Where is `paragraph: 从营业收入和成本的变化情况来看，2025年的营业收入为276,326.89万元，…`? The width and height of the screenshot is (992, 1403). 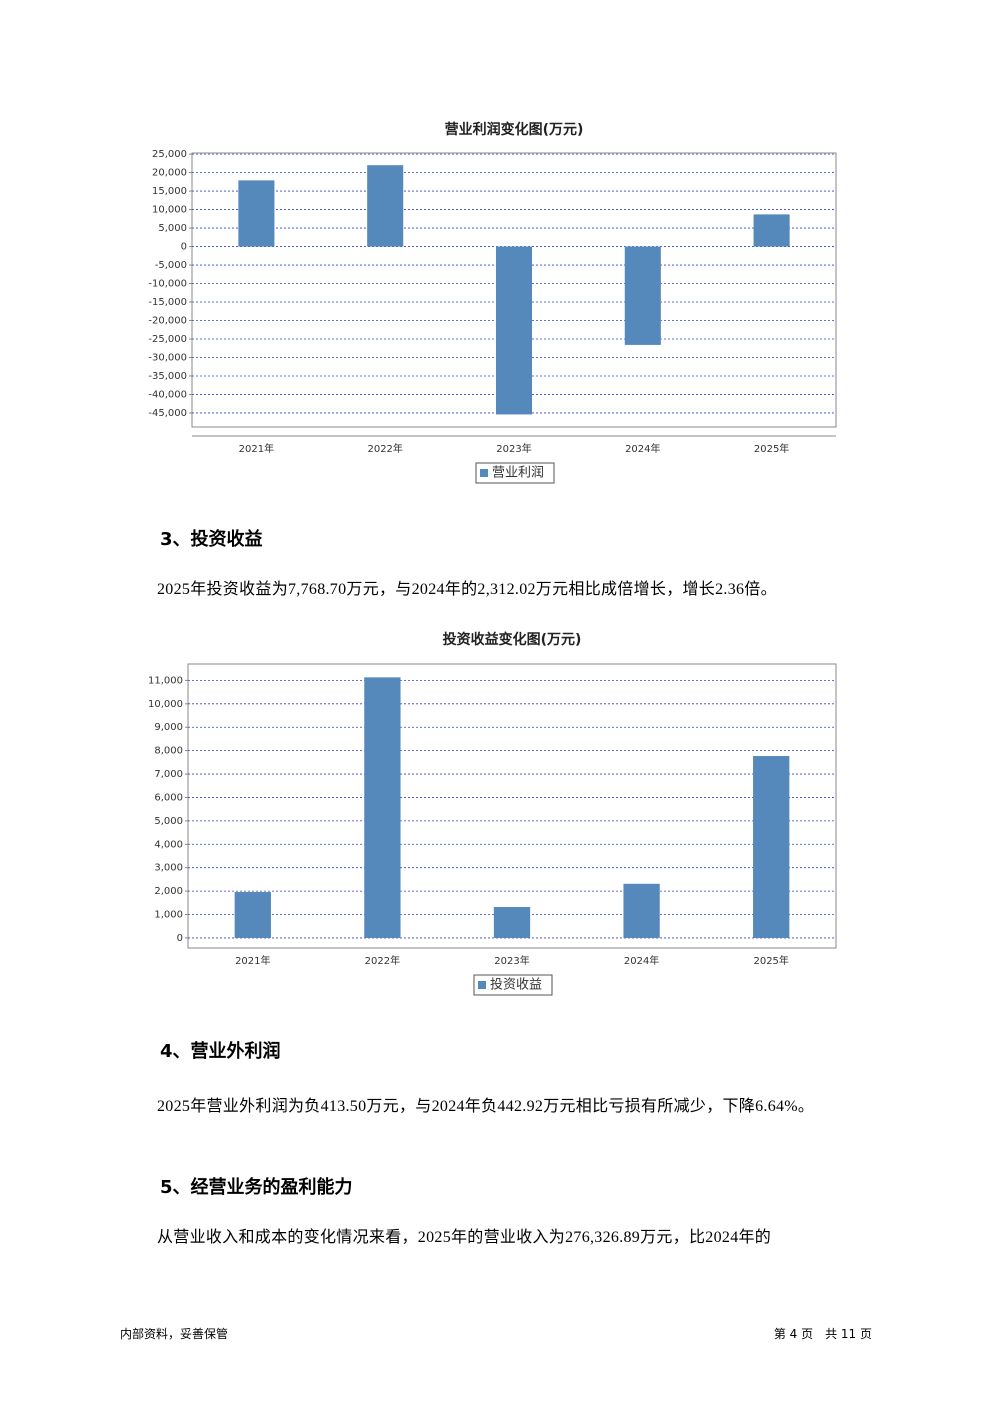
paragraph: 从营业收入和成本的变化情况来看，2025年的营业收入为276,326.89万元，… is located at coordinates (464, 1237).